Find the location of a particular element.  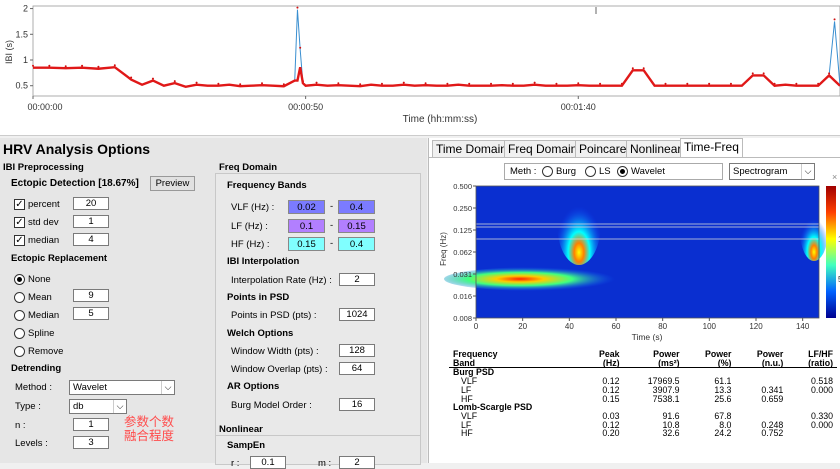

ibi-interpolation-heading: IBI Interpolation is located at coordinates (263, 261).